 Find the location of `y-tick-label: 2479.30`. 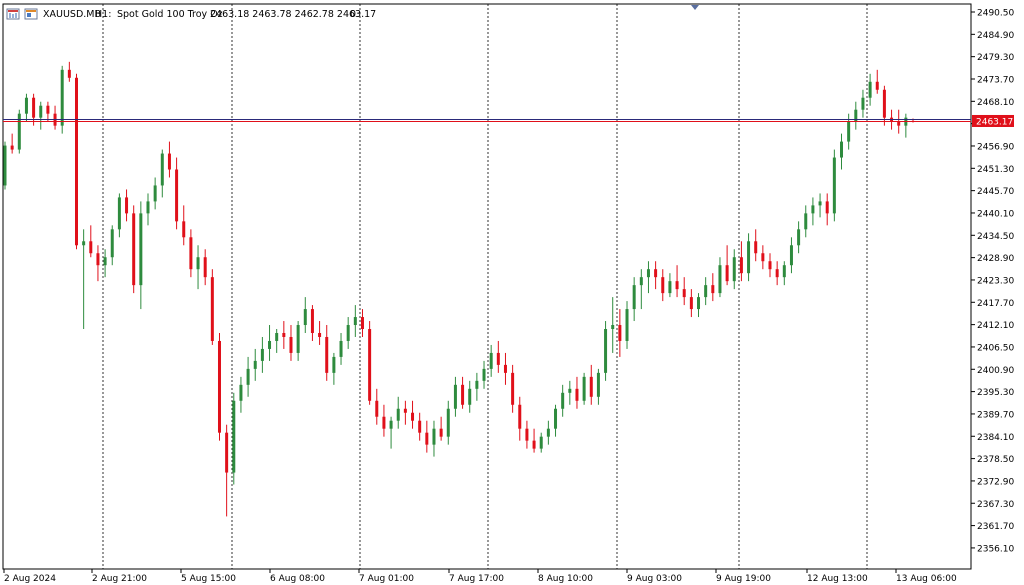

y-tick-label: 2479.30 is located at coordinates (995, 58).